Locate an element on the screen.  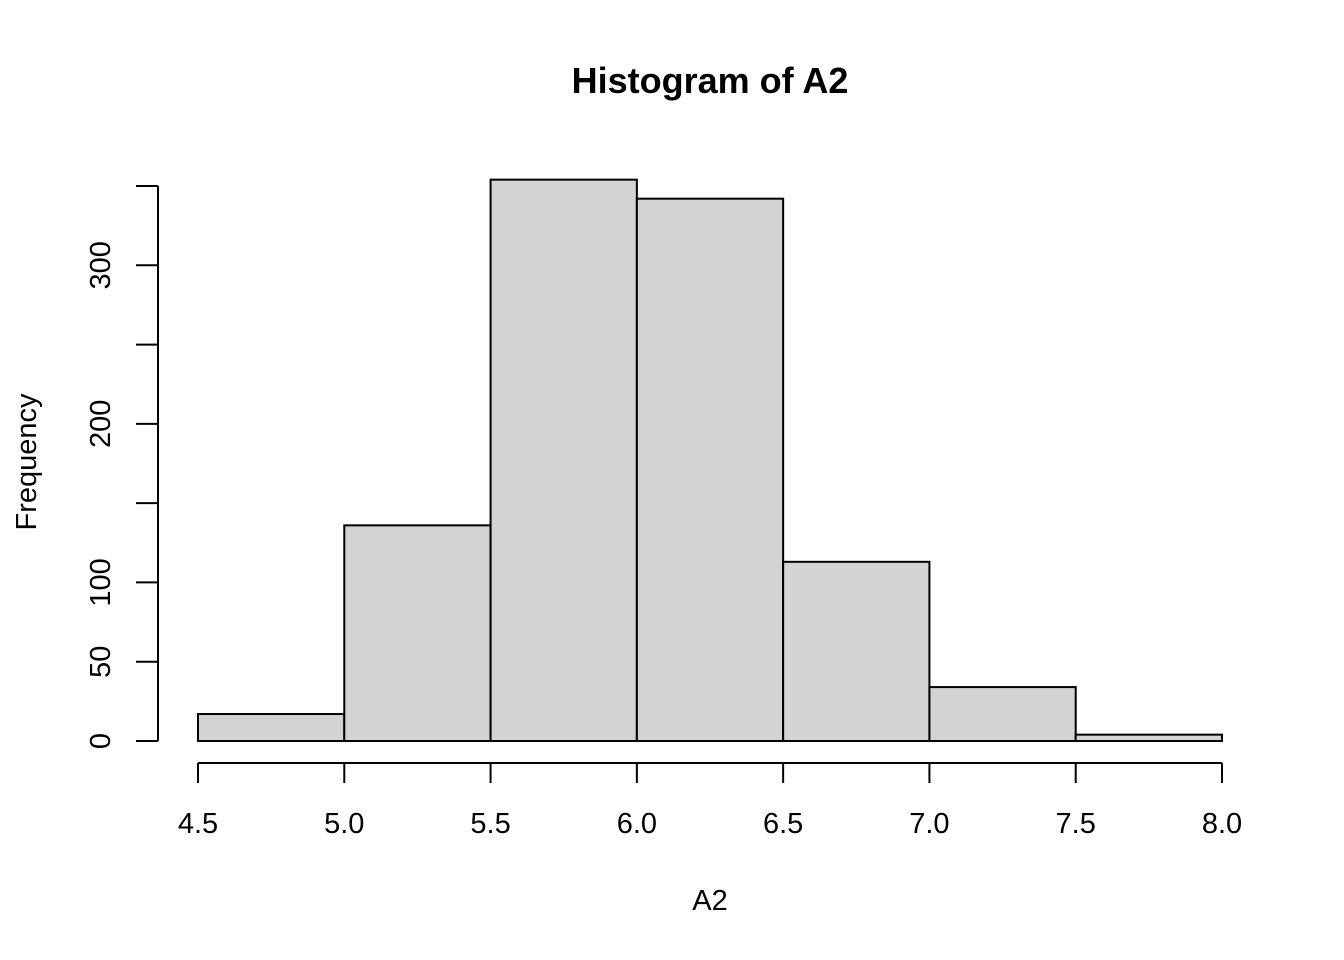
y-tick-label: 0 is located at coordinates (101, 741).